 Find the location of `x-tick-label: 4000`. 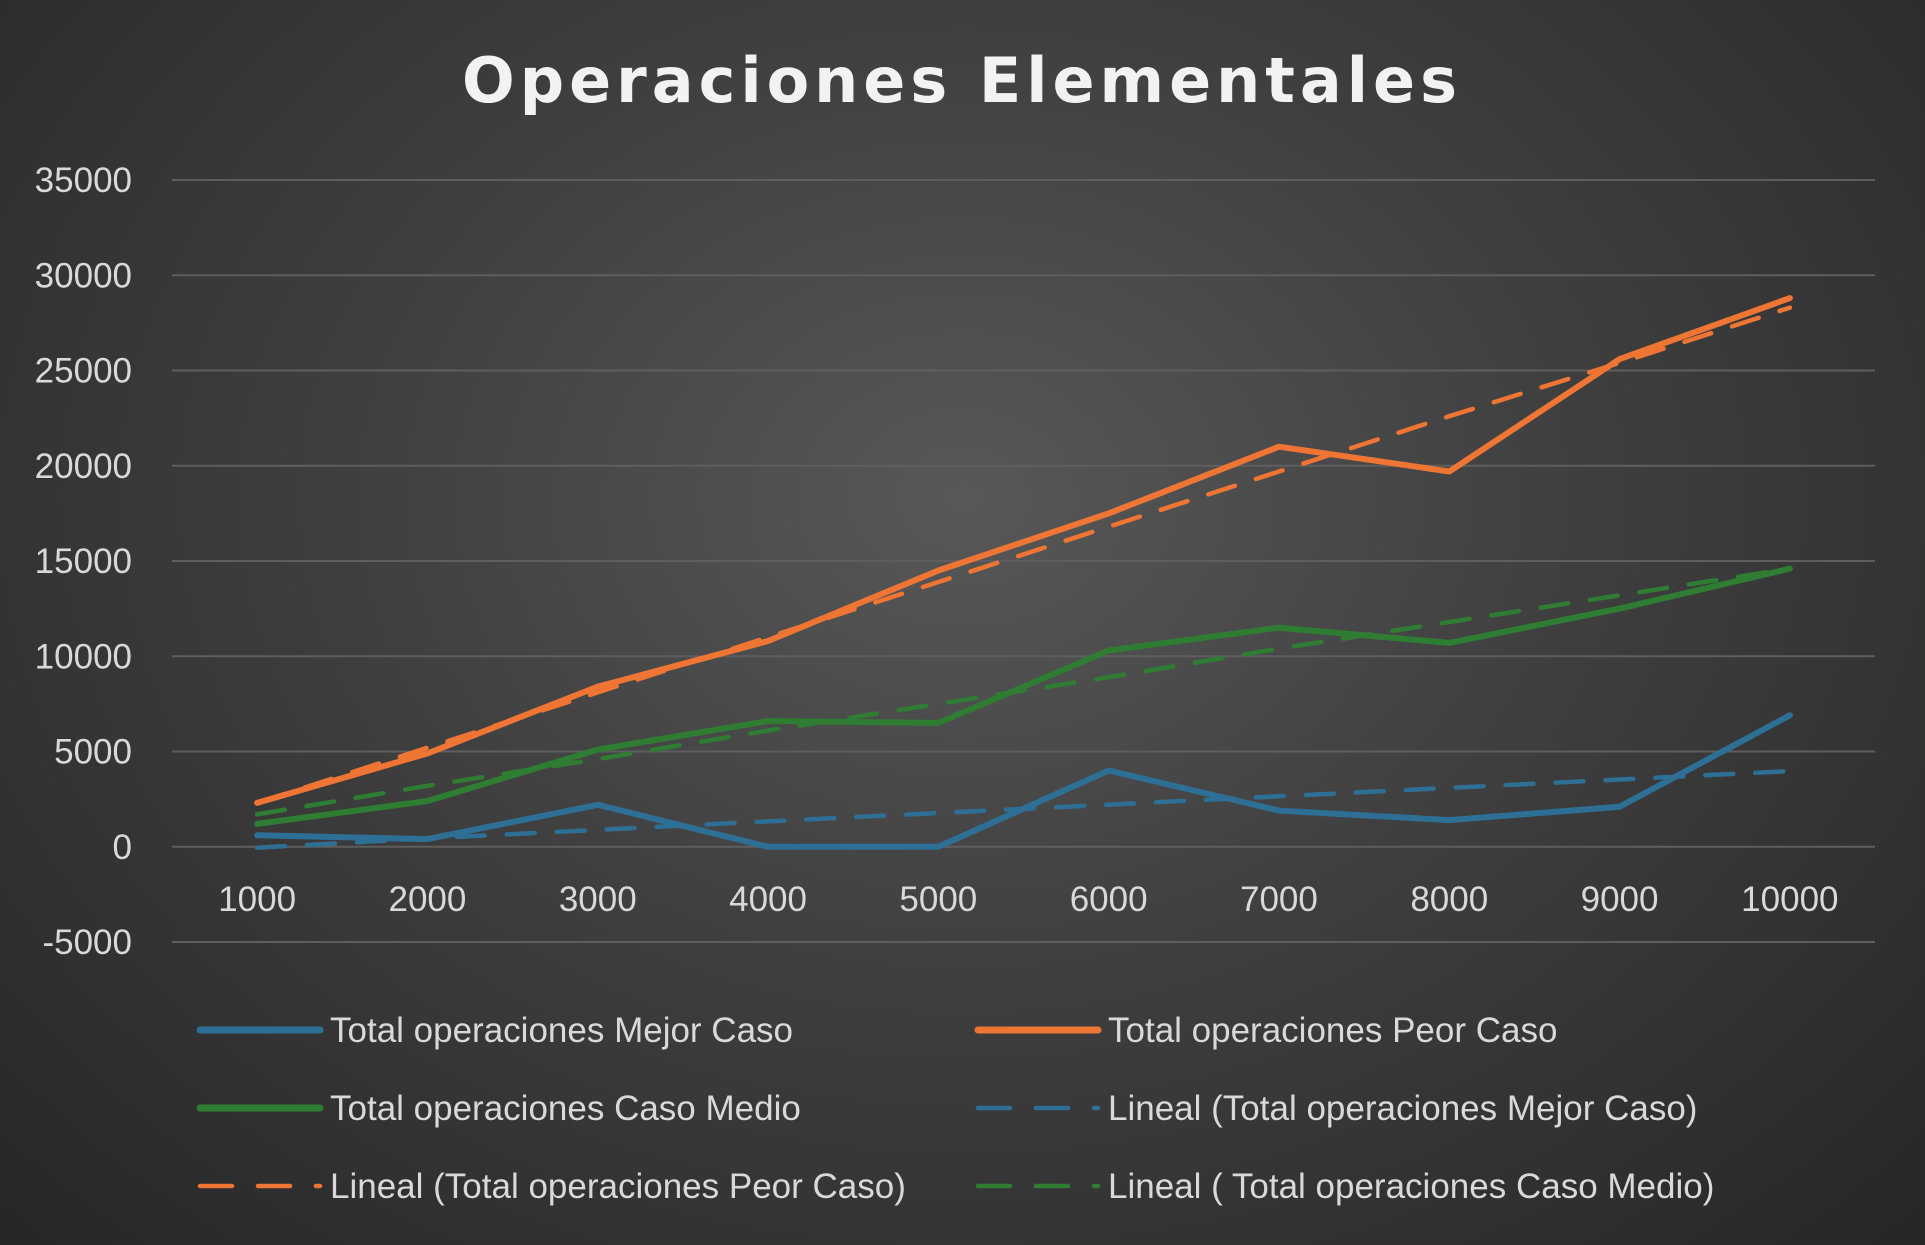

x-tick-label: 4000 is located at coordinates (768, 899).